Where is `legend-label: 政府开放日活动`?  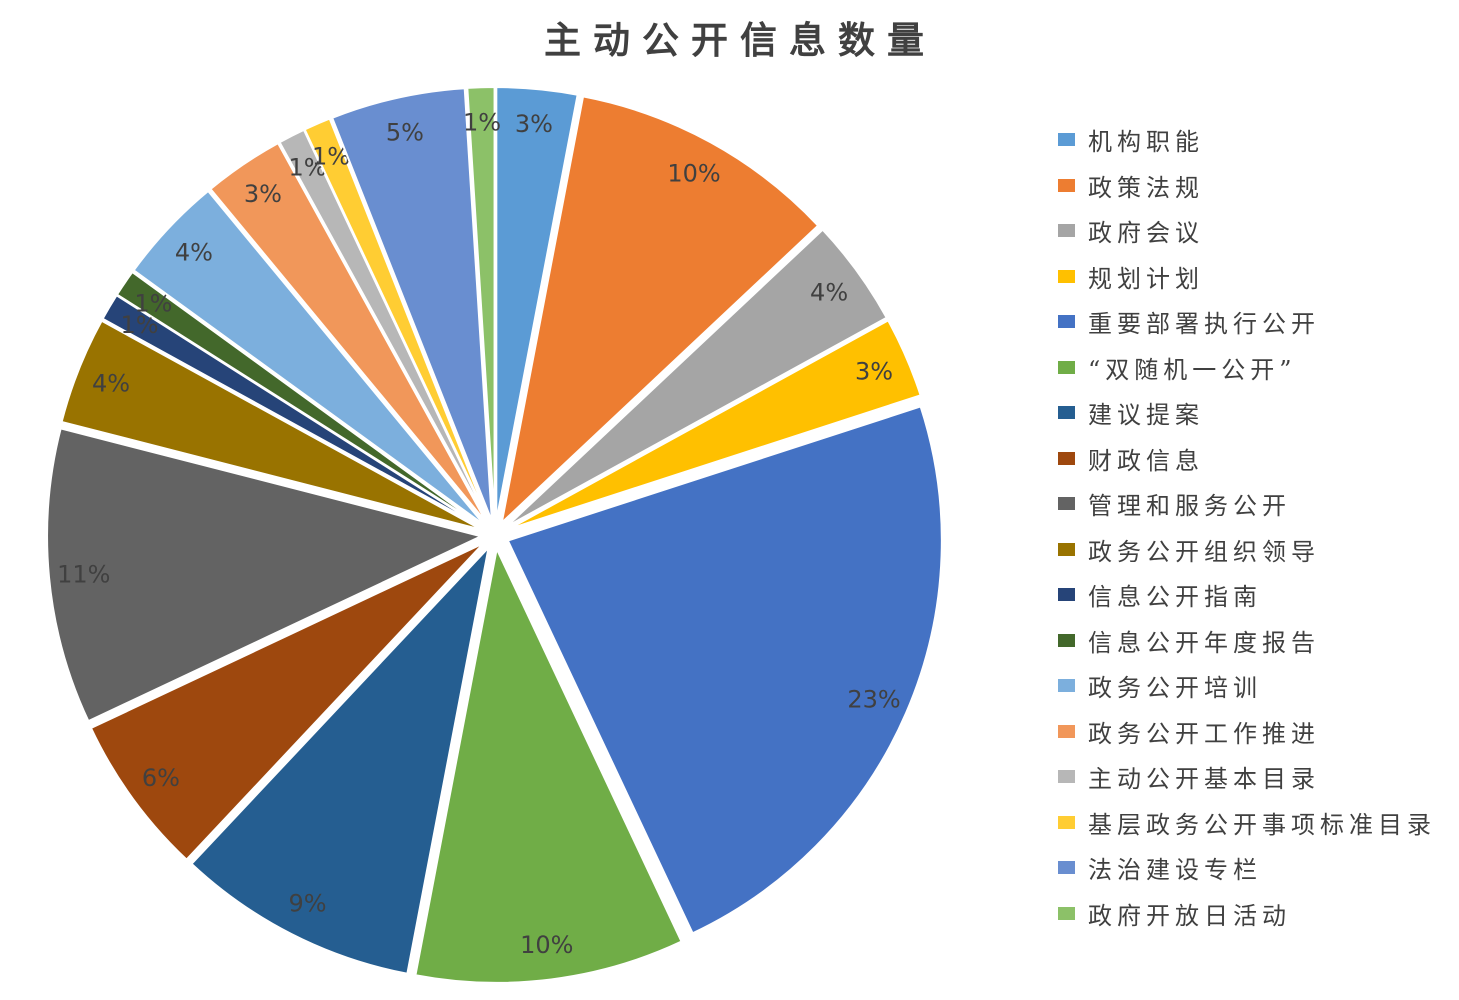
legend-label: 政府开放日活动 is located at coordinates (1189, 915).